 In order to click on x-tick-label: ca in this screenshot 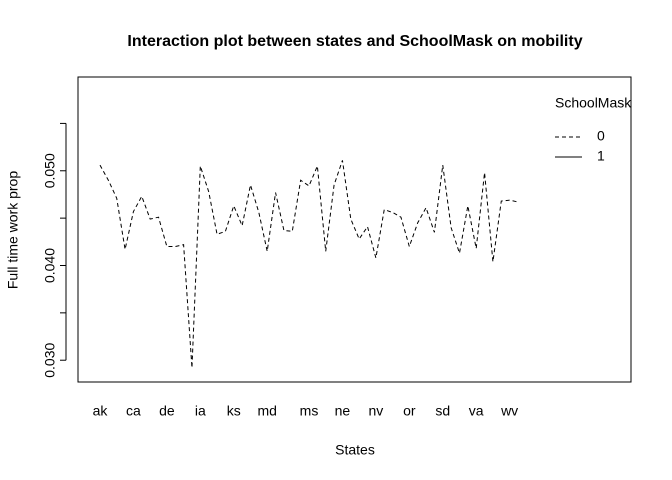, I will do `click(133, 411)`.